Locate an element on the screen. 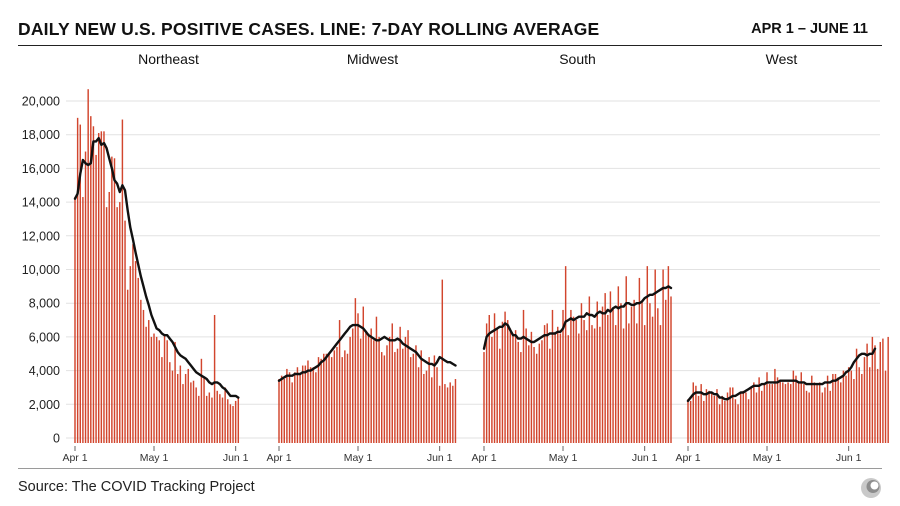  y-tick-label: 18,000 is located at coordinates (41, 135).